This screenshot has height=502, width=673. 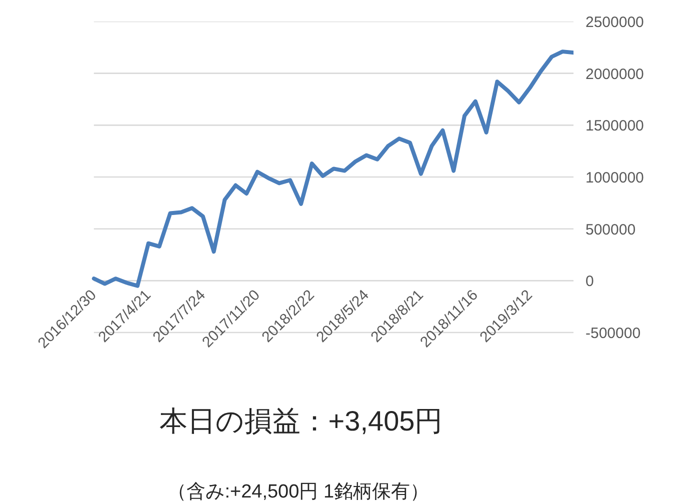 What do you see at coordinates (613, 333) in the screenshot?
I see `y-tick-label: -500000` at bounding box center [613, 333].